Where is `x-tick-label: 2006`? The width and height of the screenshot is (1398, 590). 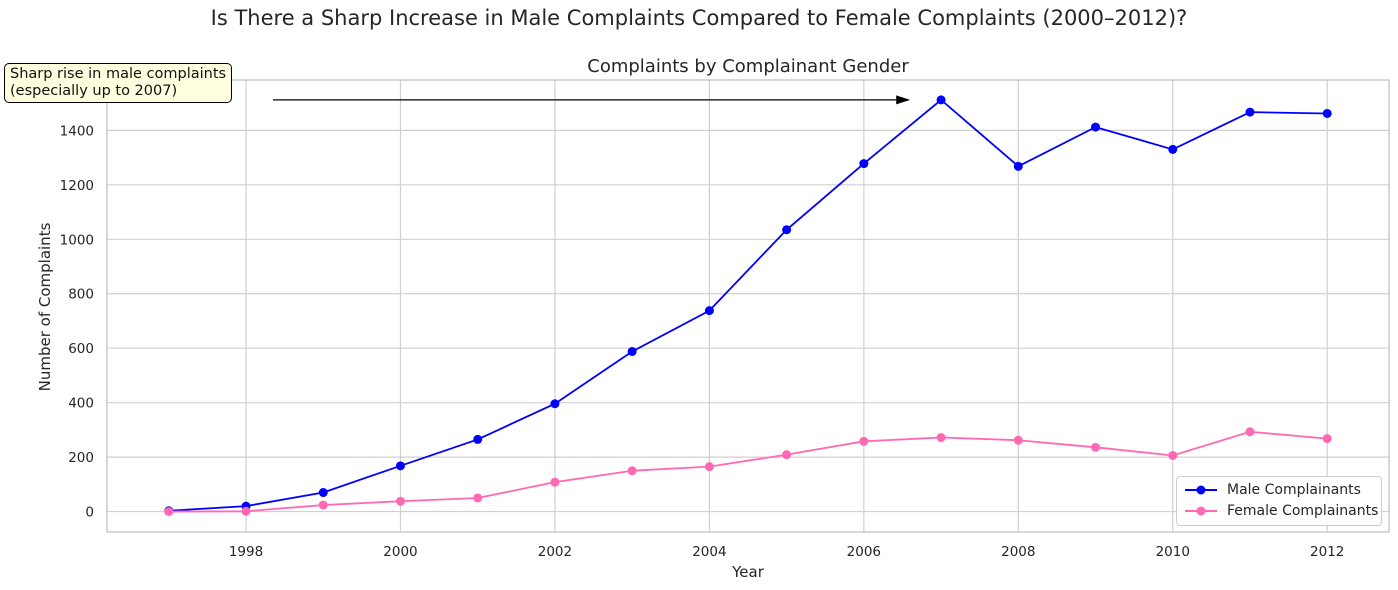 x-tick-label: 2006 is located at coordinates (864, 552).